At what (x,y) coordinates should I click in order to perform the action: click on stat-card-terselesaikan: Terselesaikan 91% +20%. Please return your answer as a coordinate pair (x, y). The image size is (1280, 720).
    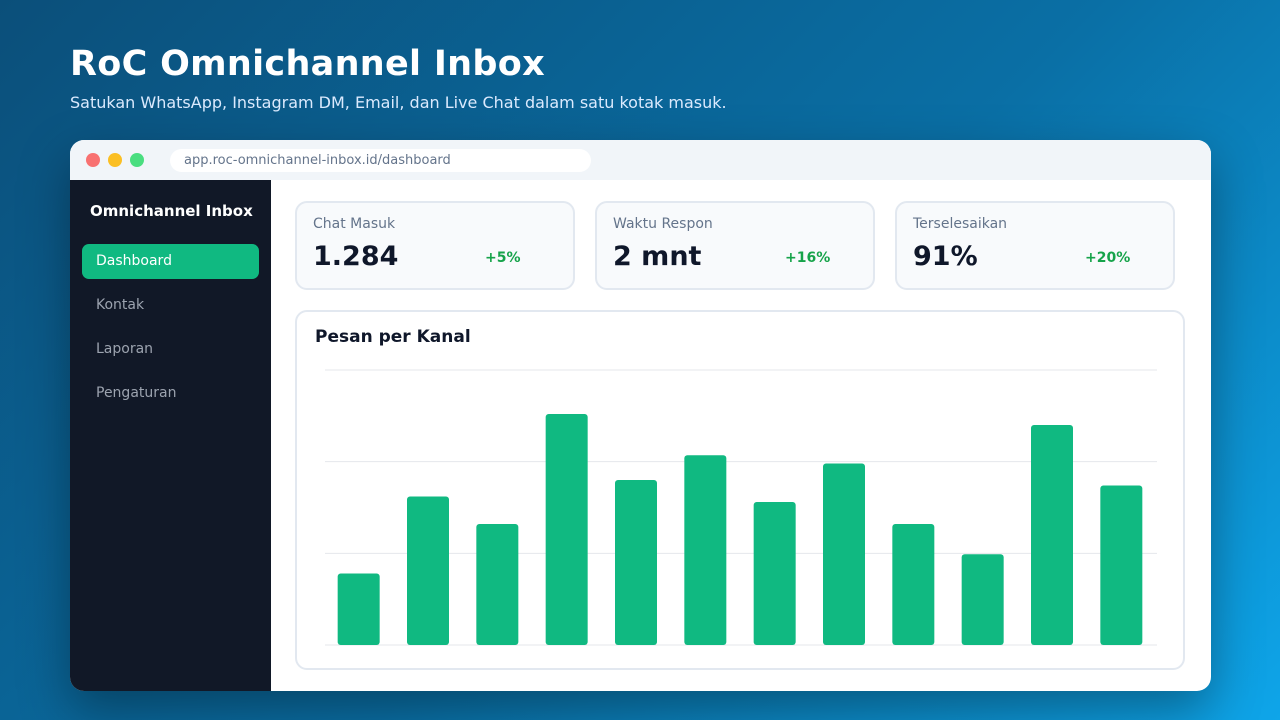
    Looking at the image, I should click on (1035, 245).